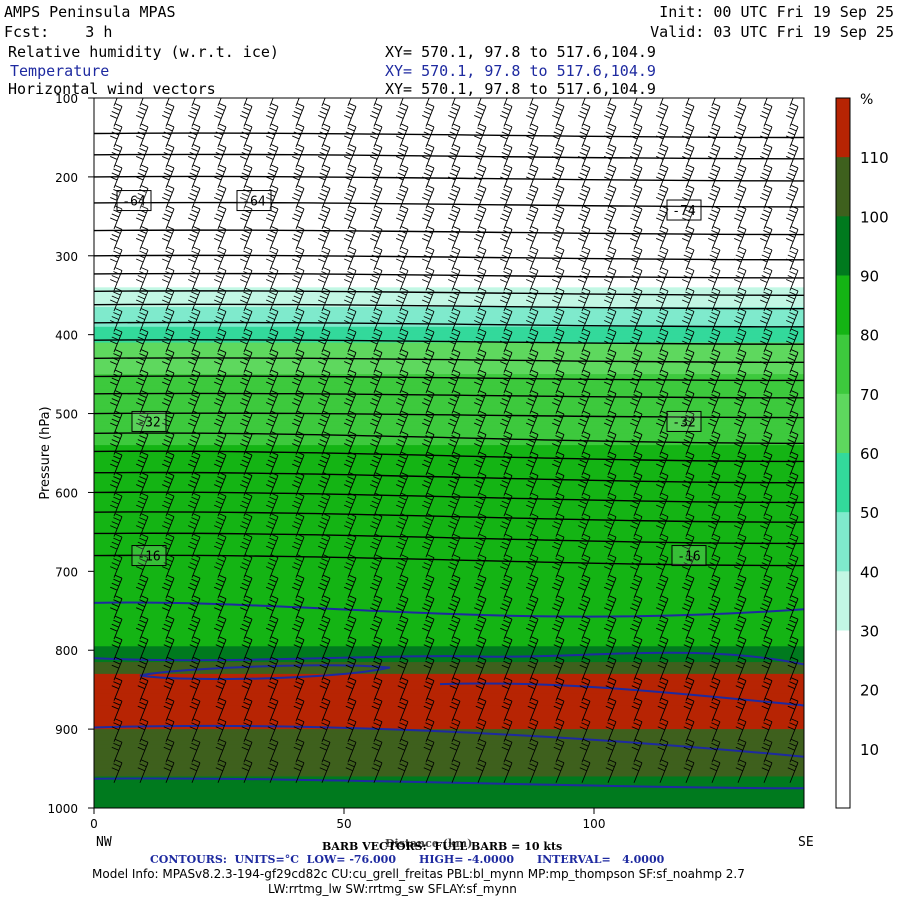  I want to click on colorbar-tick-label: 60, so click(869, 454).